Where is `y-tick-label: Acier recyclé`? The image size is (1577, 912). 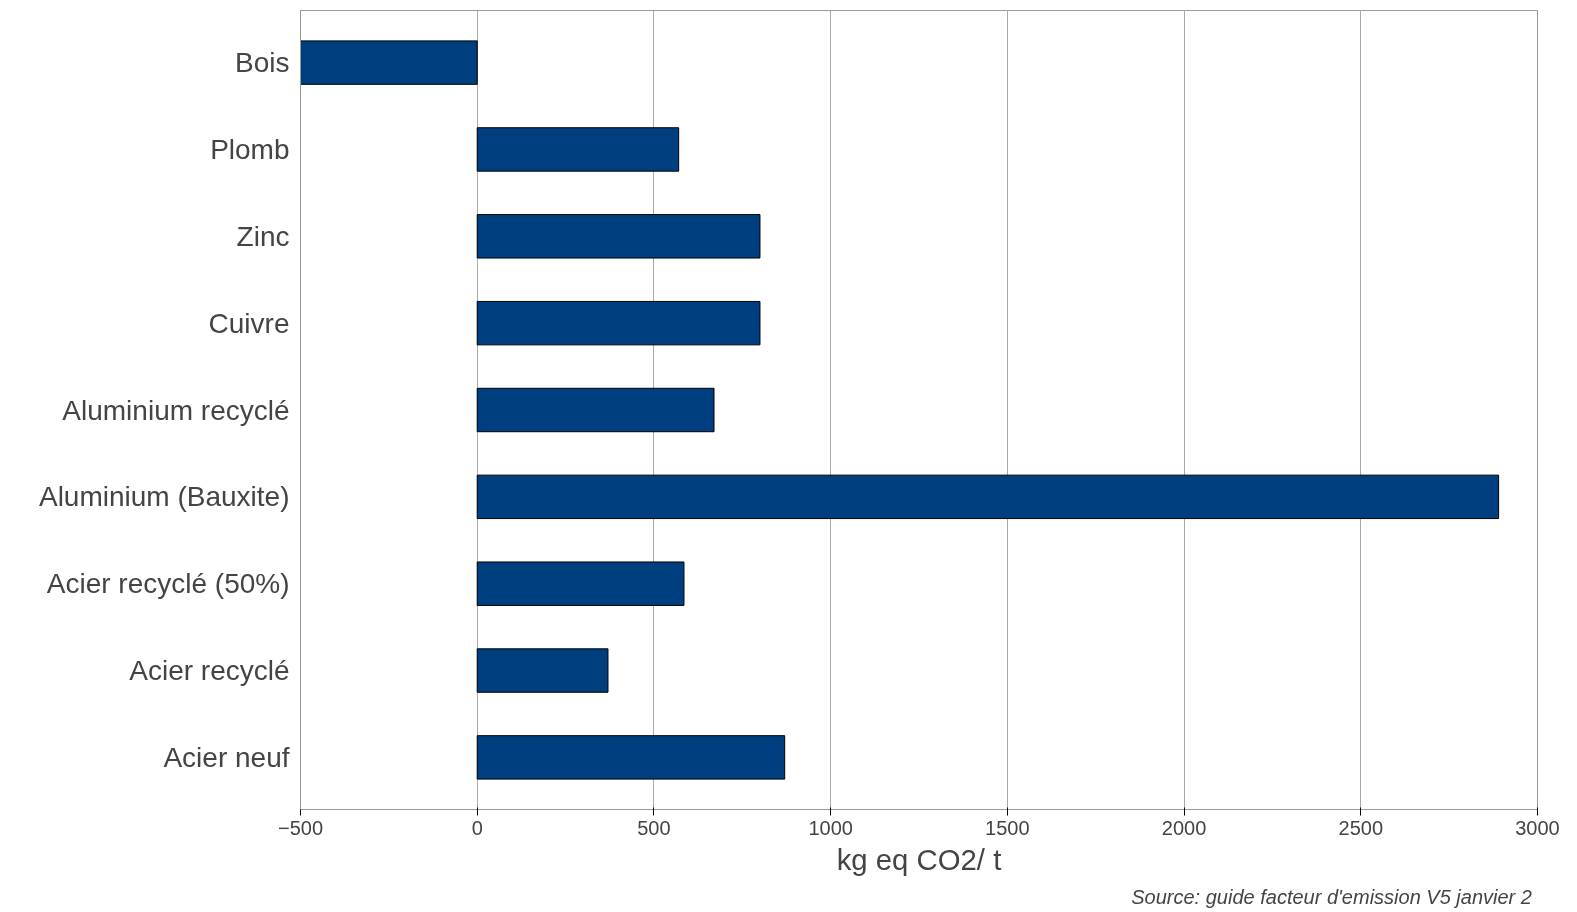 y-tick-label: Acier recyclé is located at coordinates (209, 671).